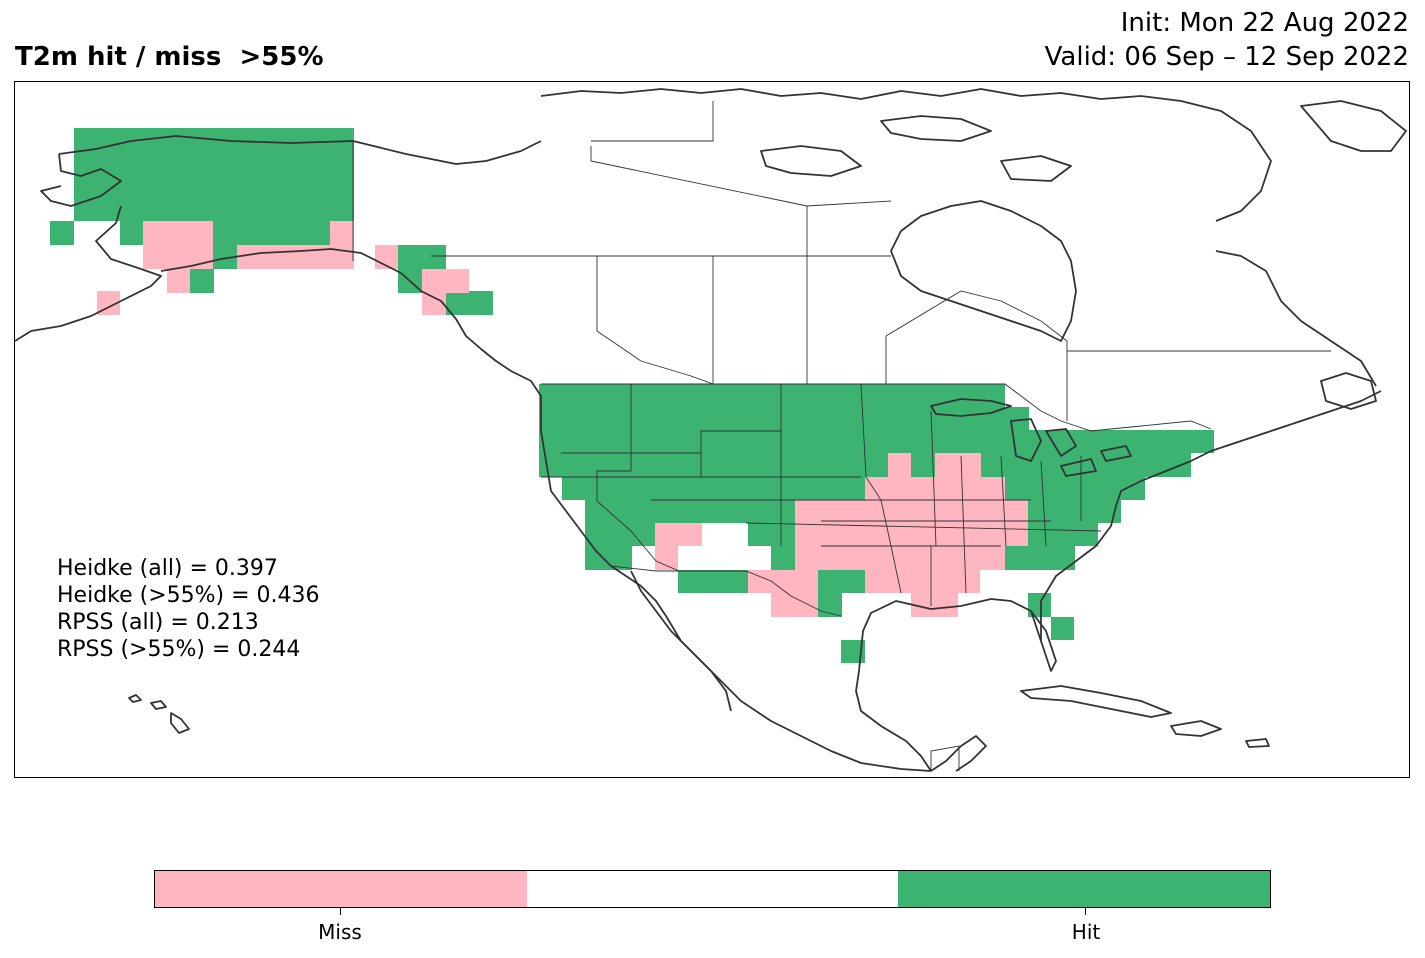 This screenshot has height=958, width=1425. Describe the element at coordinates (158, 622) in the screenshot. I see `rpss-all: RPSS (all) = 0.213` at that location.